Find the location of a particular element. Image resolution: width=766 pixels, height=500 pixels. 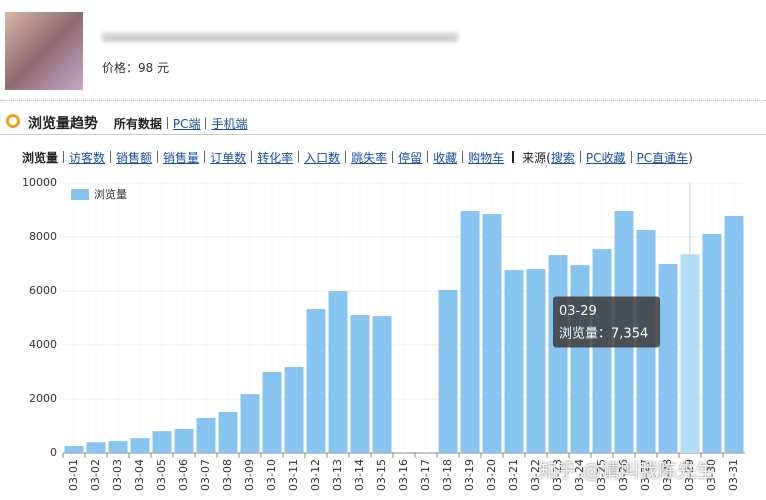

y-tick-label: 6000 is located at coordinates (43, 290).